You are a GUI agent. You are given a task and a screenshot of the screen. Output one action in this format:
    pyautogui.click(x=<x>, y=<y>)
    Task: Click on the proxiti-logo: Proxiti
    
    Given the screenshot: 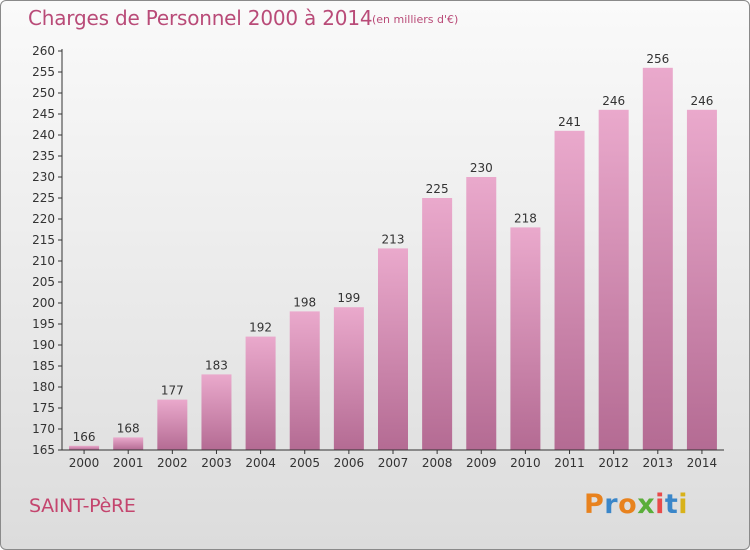 What is the action you would take?
    pyautogui.click(x=636, y=504)
    